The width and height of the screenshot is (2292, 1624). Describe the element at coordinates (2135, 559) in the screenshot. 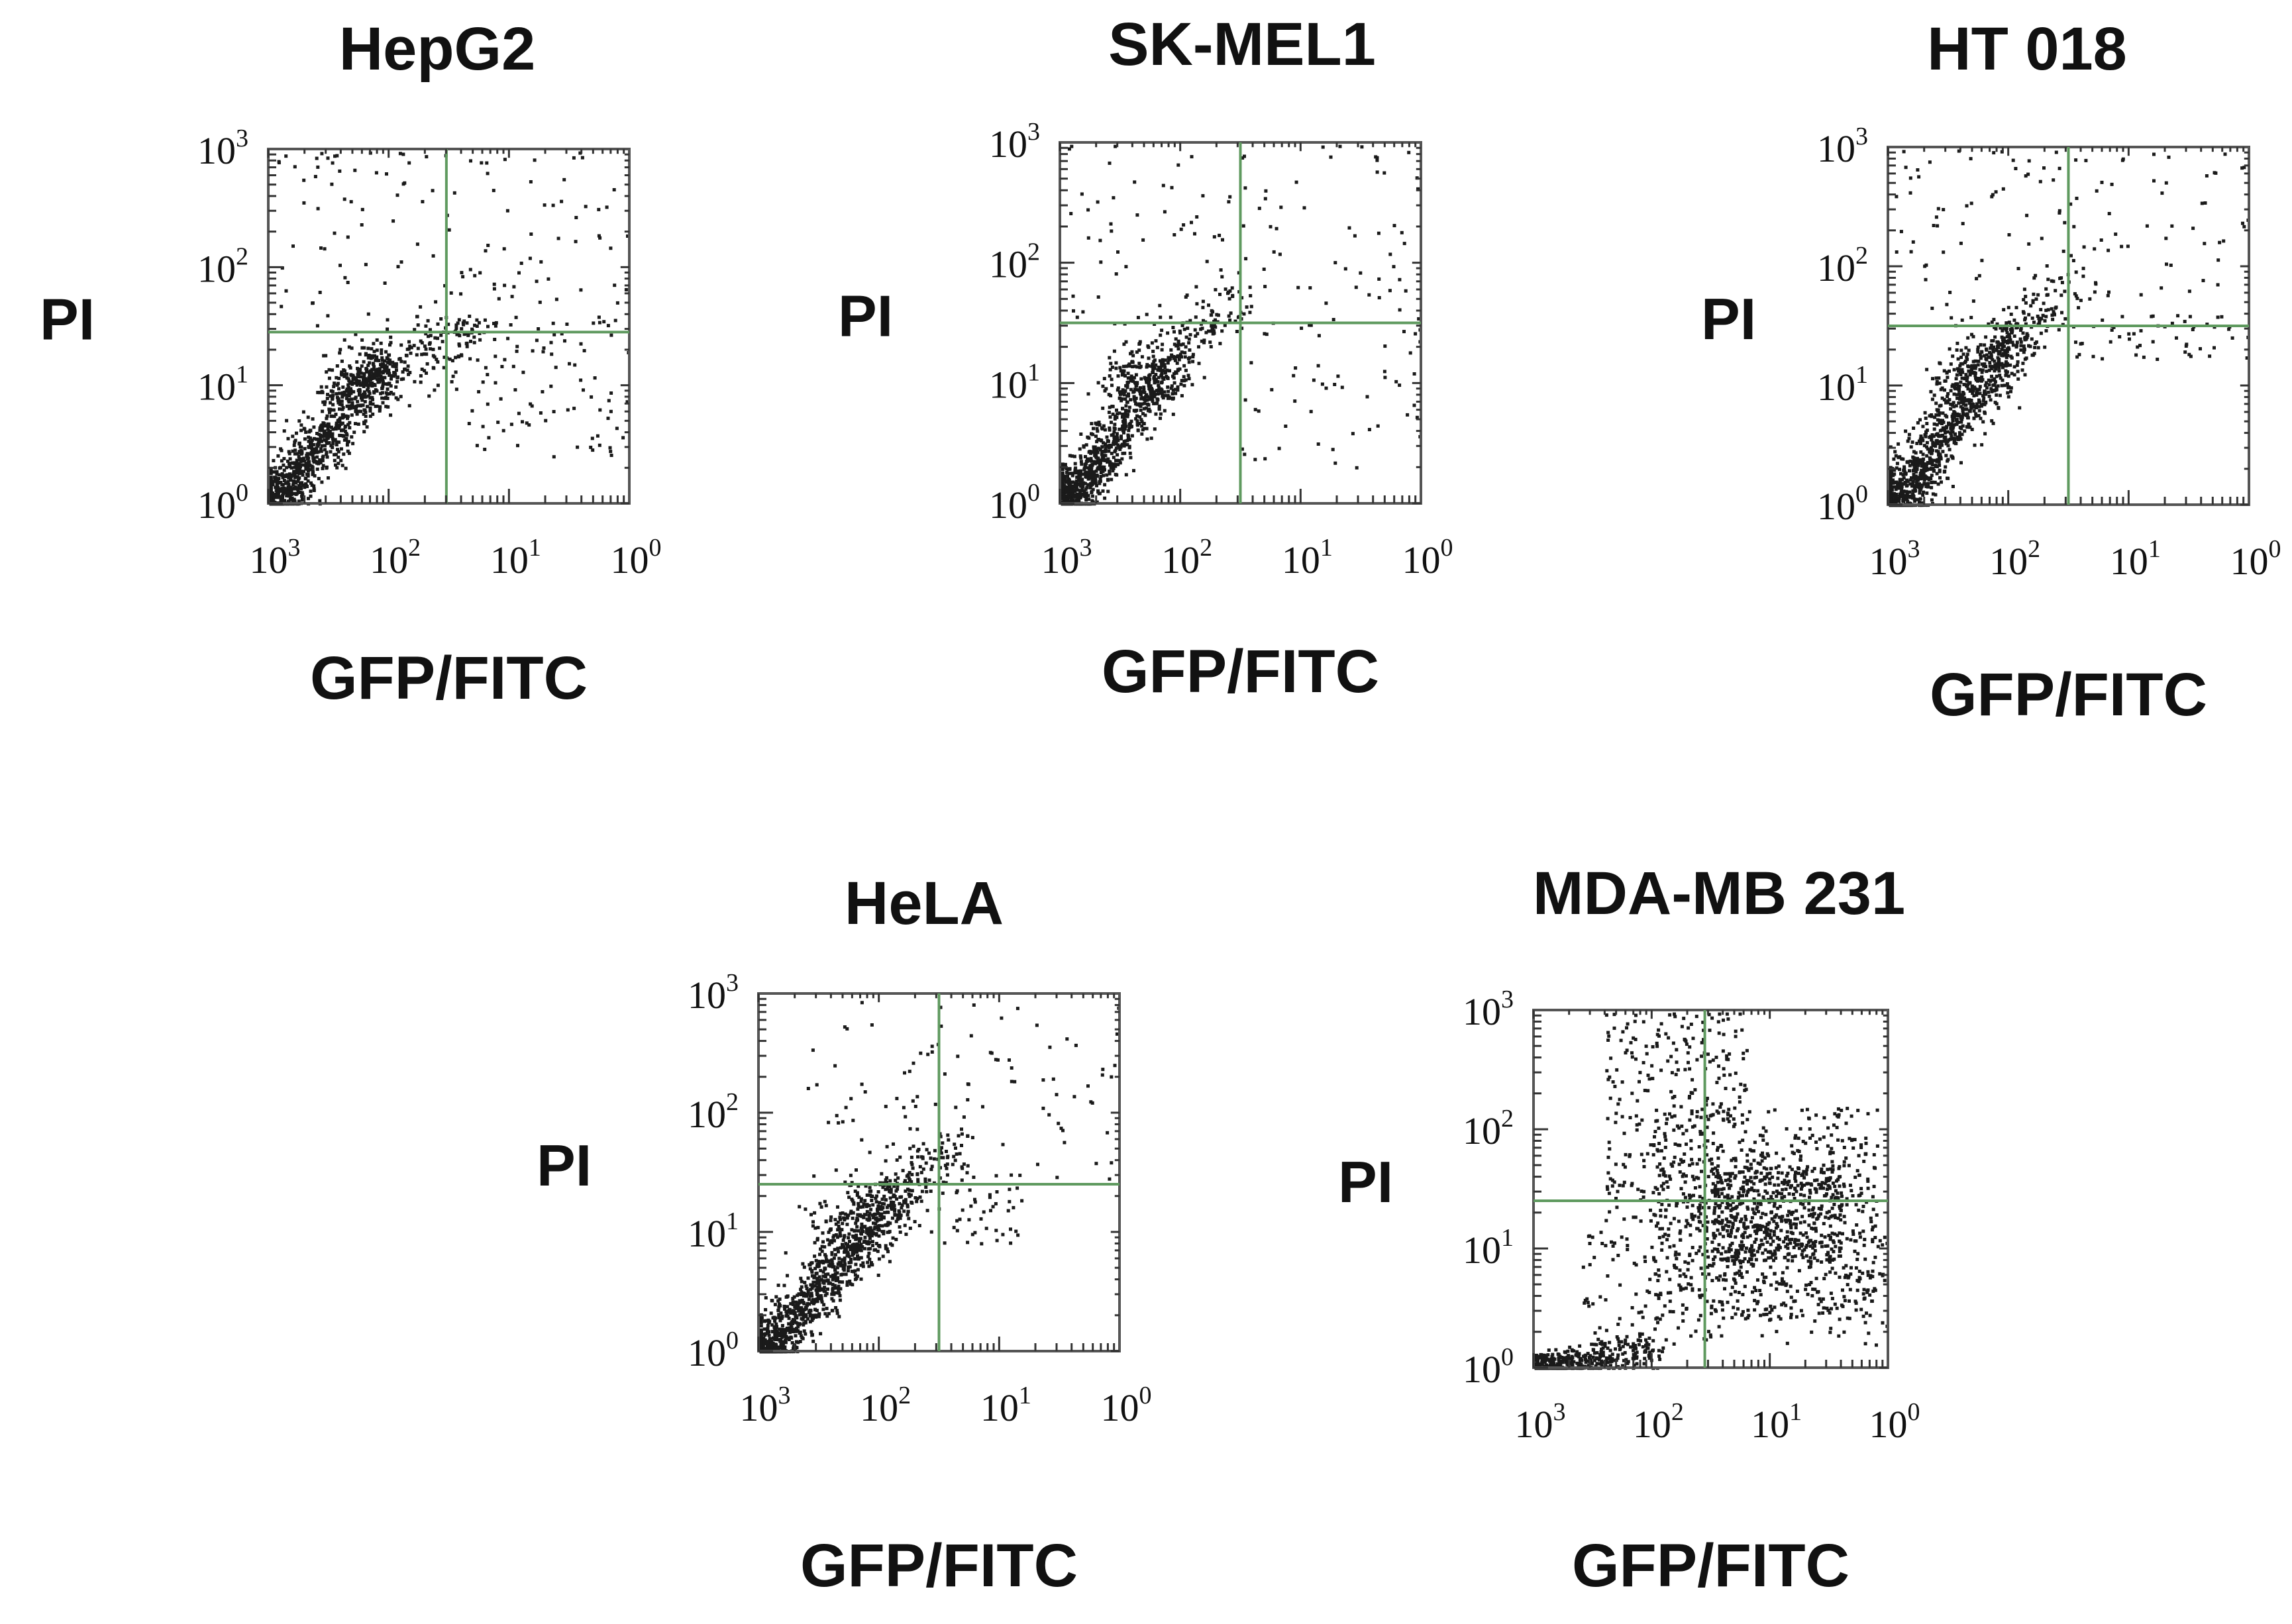

I see `x-tick-label: 101` at that location.